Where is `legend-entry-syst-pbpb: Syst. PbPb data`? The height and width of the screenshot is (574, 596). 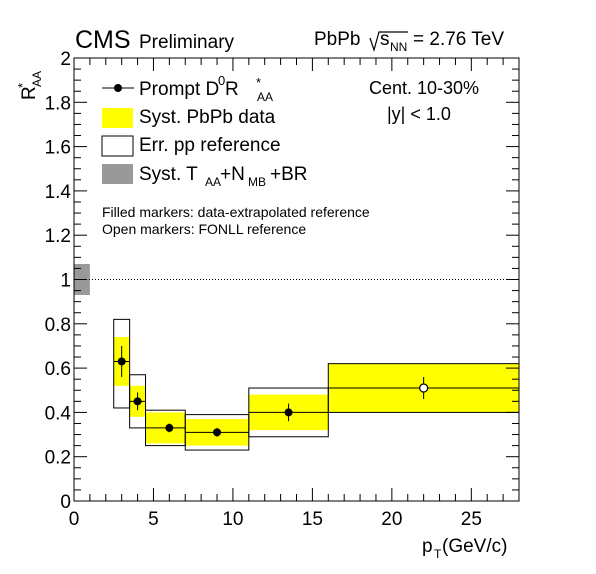 legend-entry-syst-pbpb: Syst. PbPb data is located at coordinates (189, 117).